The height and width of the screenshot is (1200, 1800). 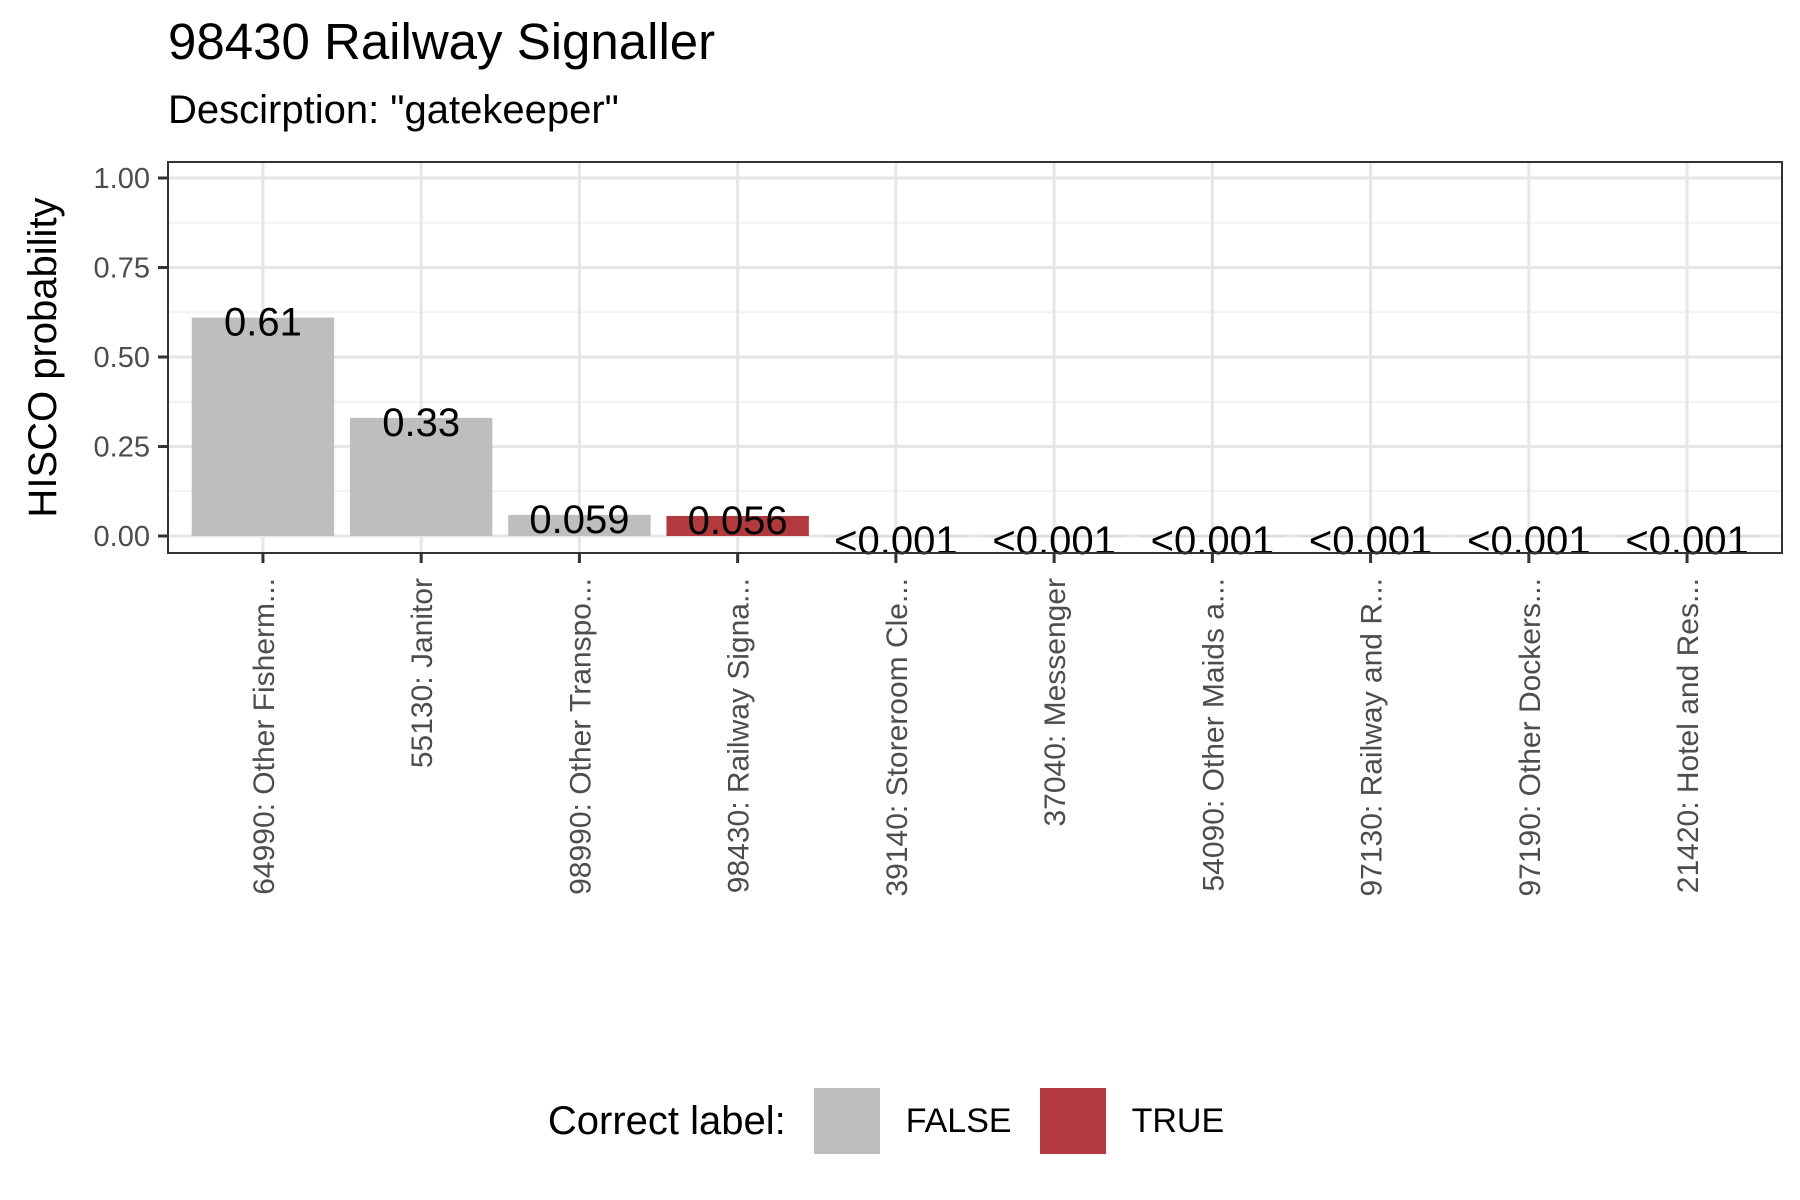 I want to click on y-axis-title: HISCO probability, so click(x=43, y=357).